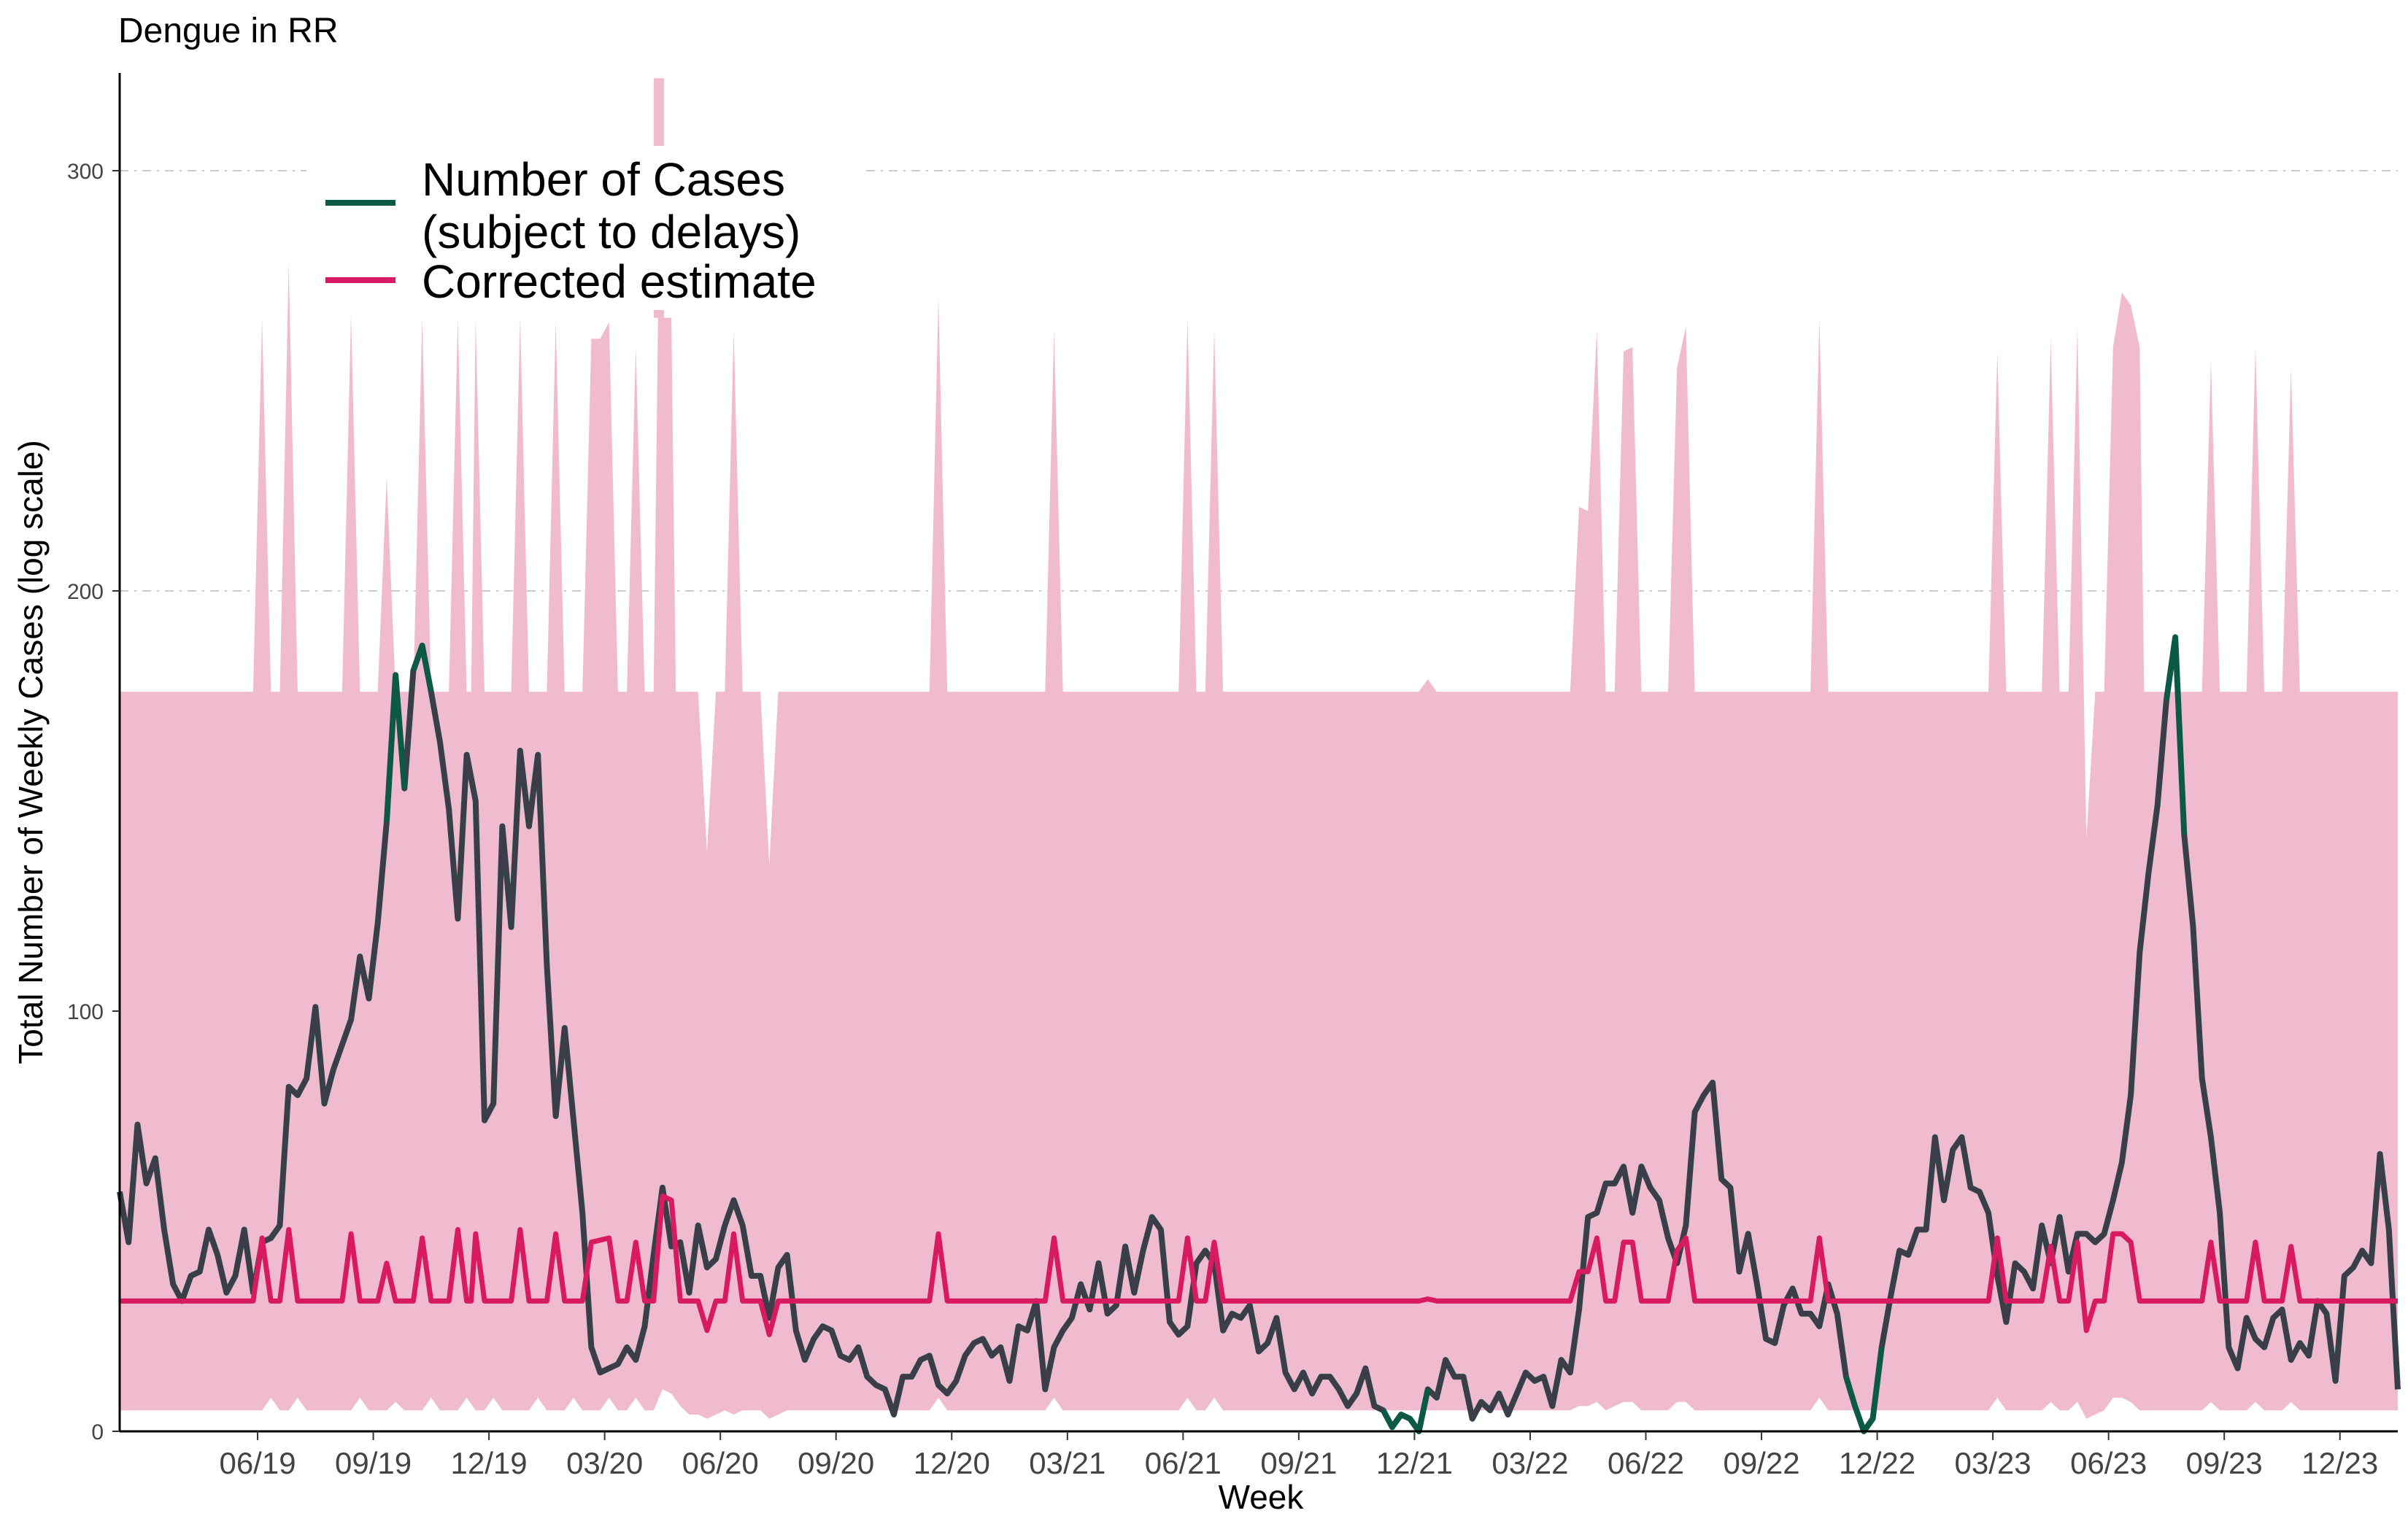 This screenshot has height=1532, width=2408. What do you see at coordinates (93, 802) in the screenshot?
I see `y-tick-labels: 0 100 200 300` at bounding box center [93, 802].